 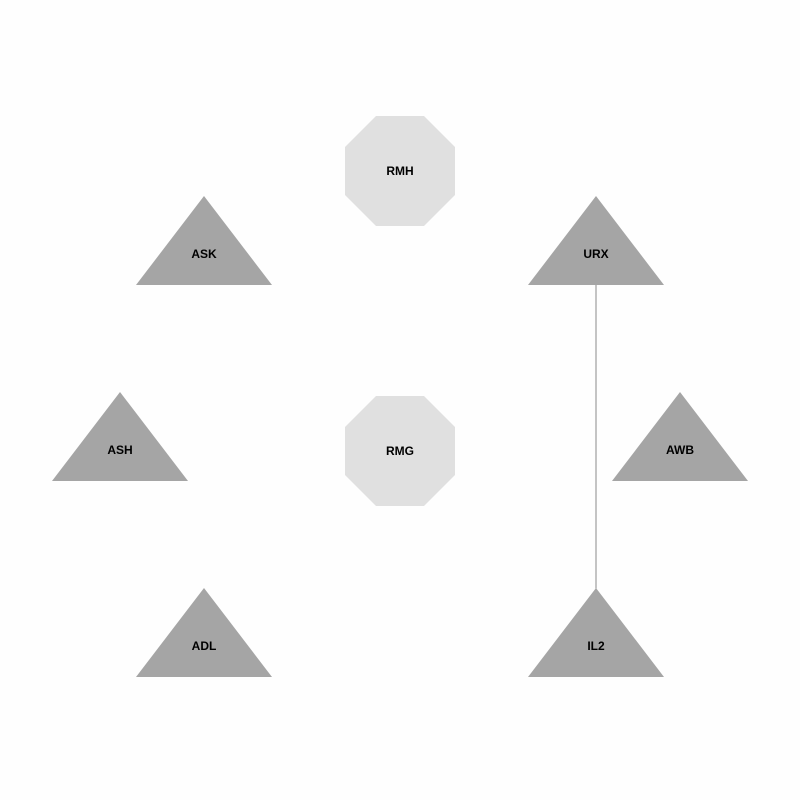 I want to click on node-urx-label: URX, so click(x=595, y=254).